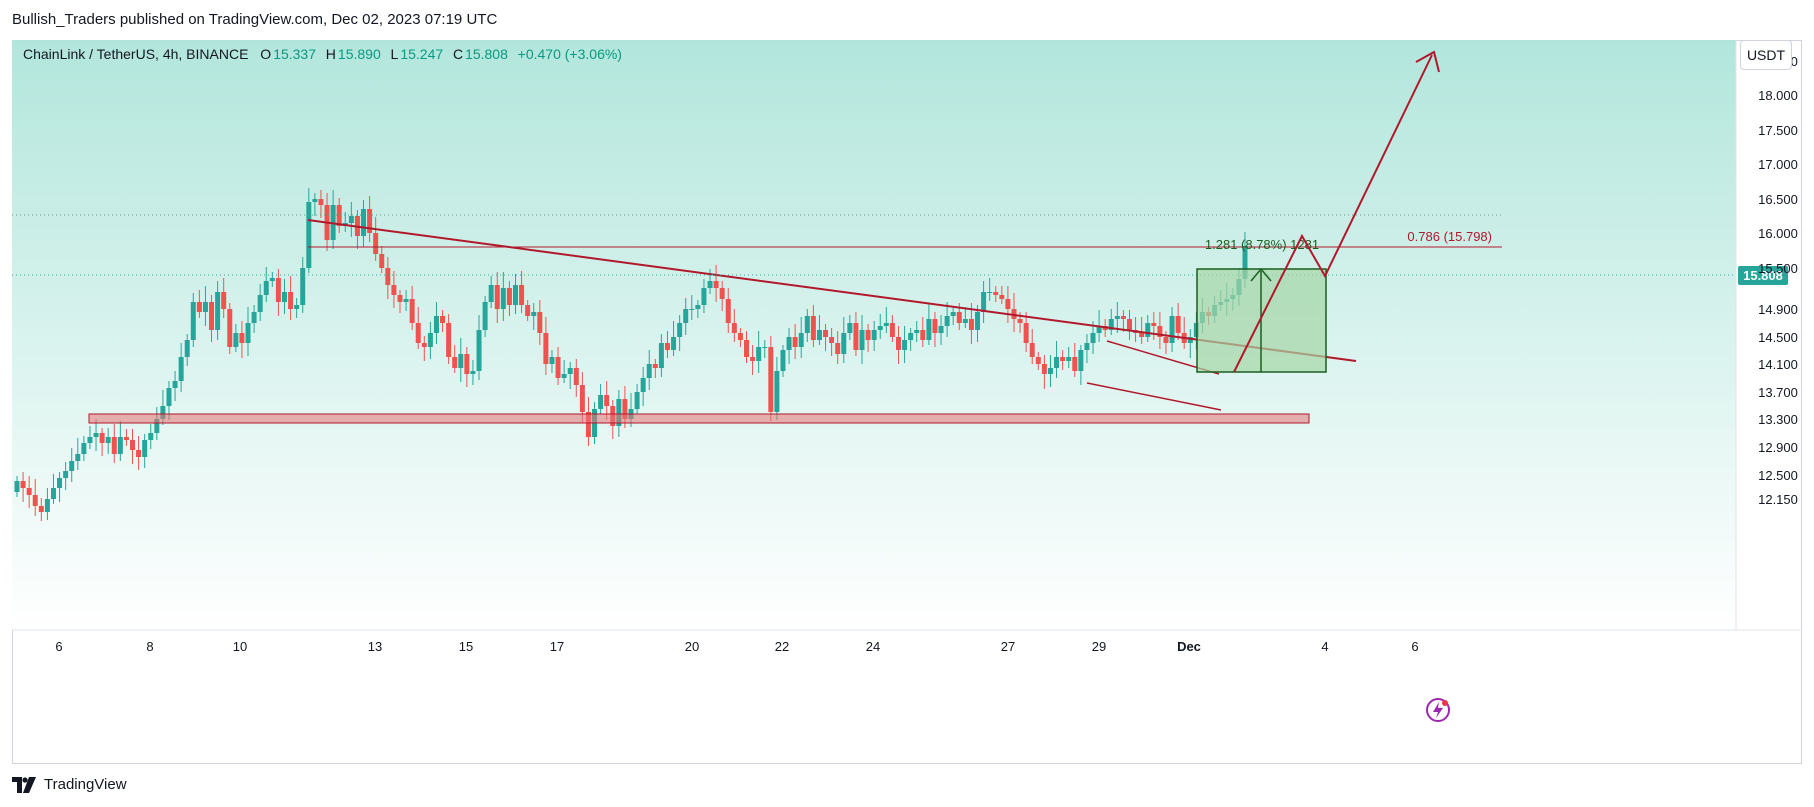 The width and height of the screenshot is (1814, 807). What do you see at coordinates (85, 784) in the screenshot?
I see `footer-brand: TradingView` at bounding box center [85, 784].